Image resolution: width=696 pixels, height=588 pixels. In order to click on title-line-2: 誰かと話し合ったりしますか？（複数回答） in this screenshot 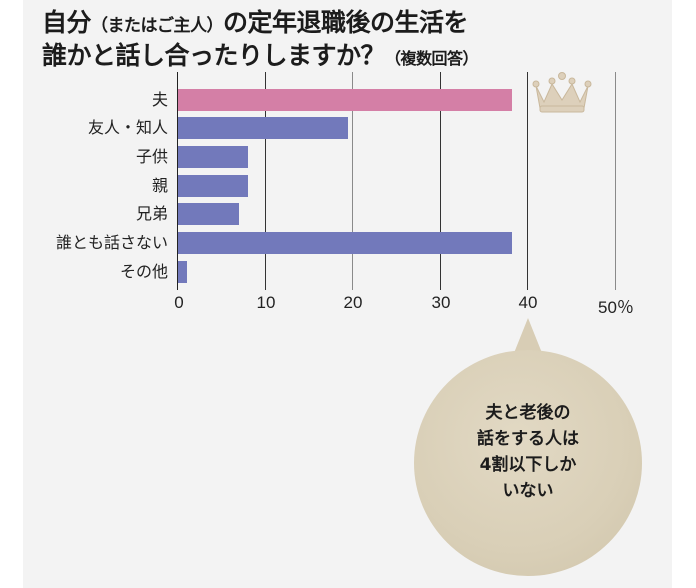, I will do `click(322, 57)`.